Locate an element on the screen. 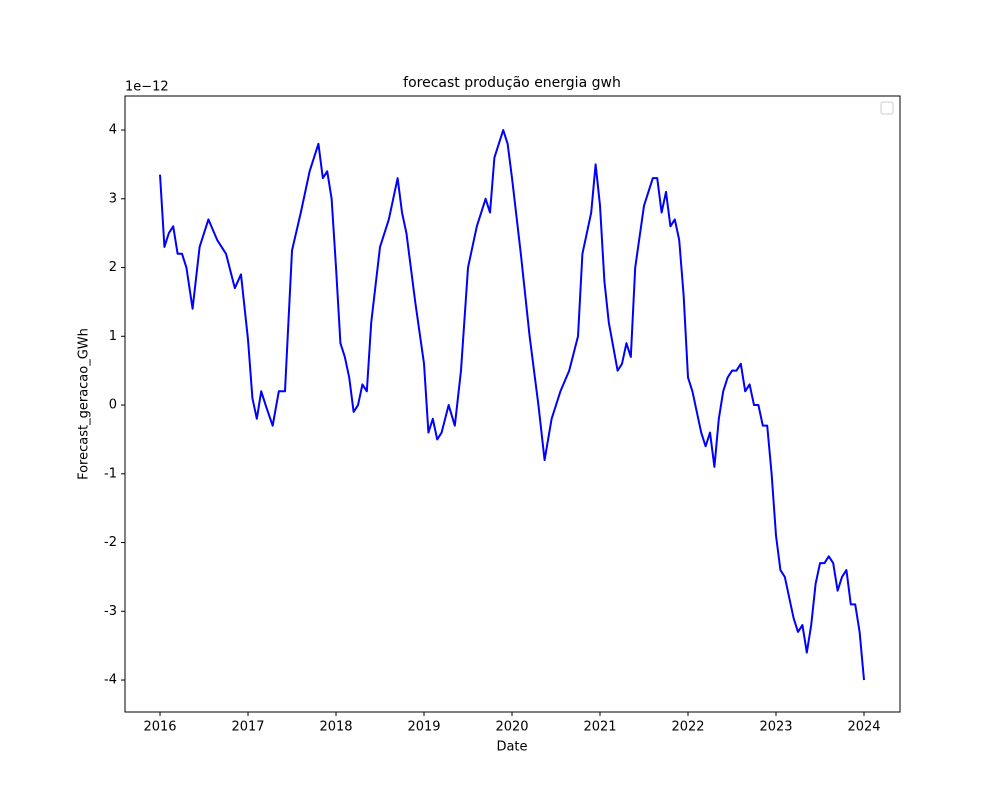  x-tick-label: 2022 is located at coordinates (687, 727).